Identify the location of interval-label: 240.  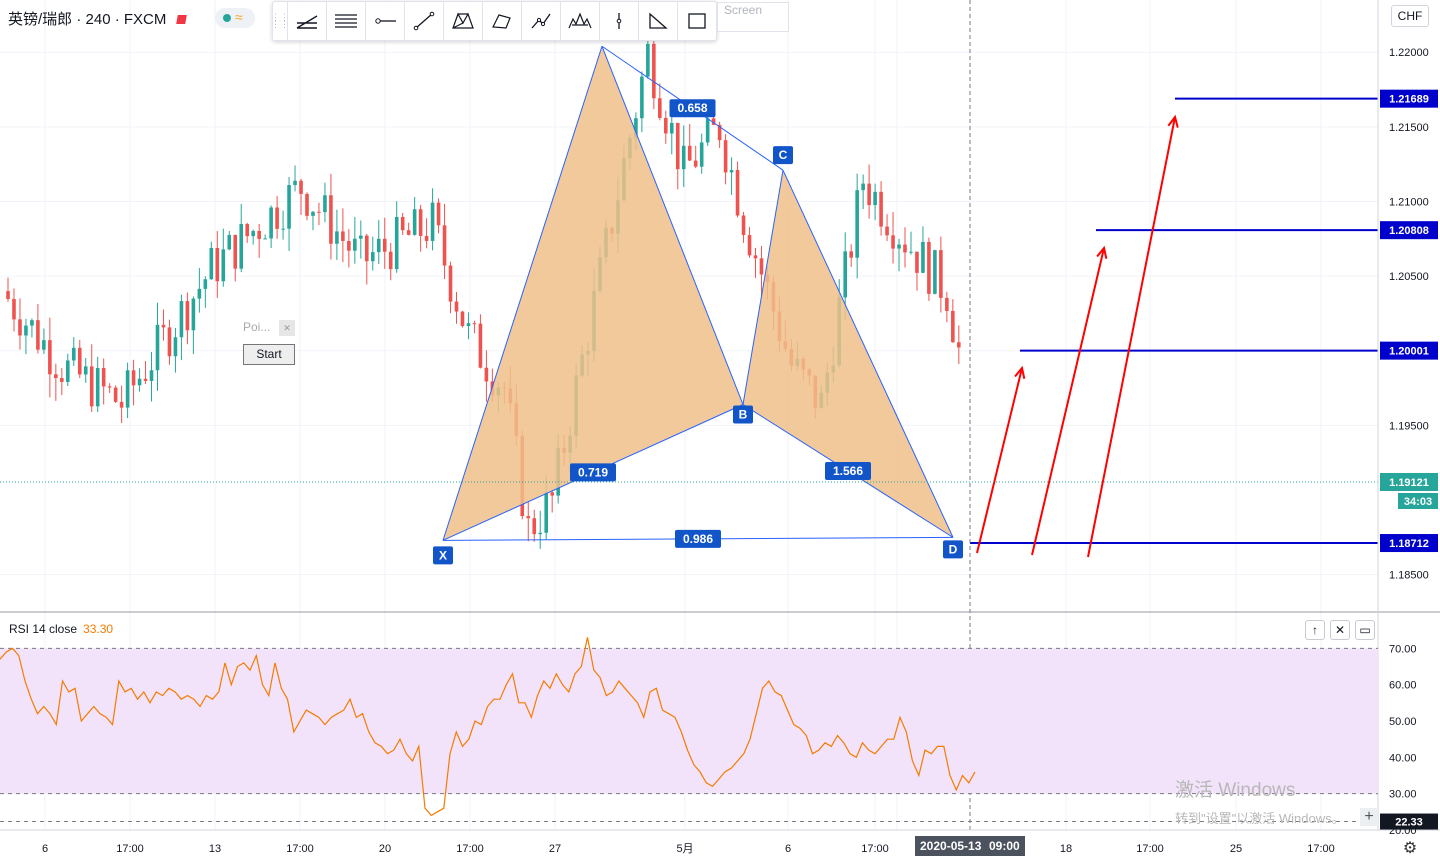
(98, 19).